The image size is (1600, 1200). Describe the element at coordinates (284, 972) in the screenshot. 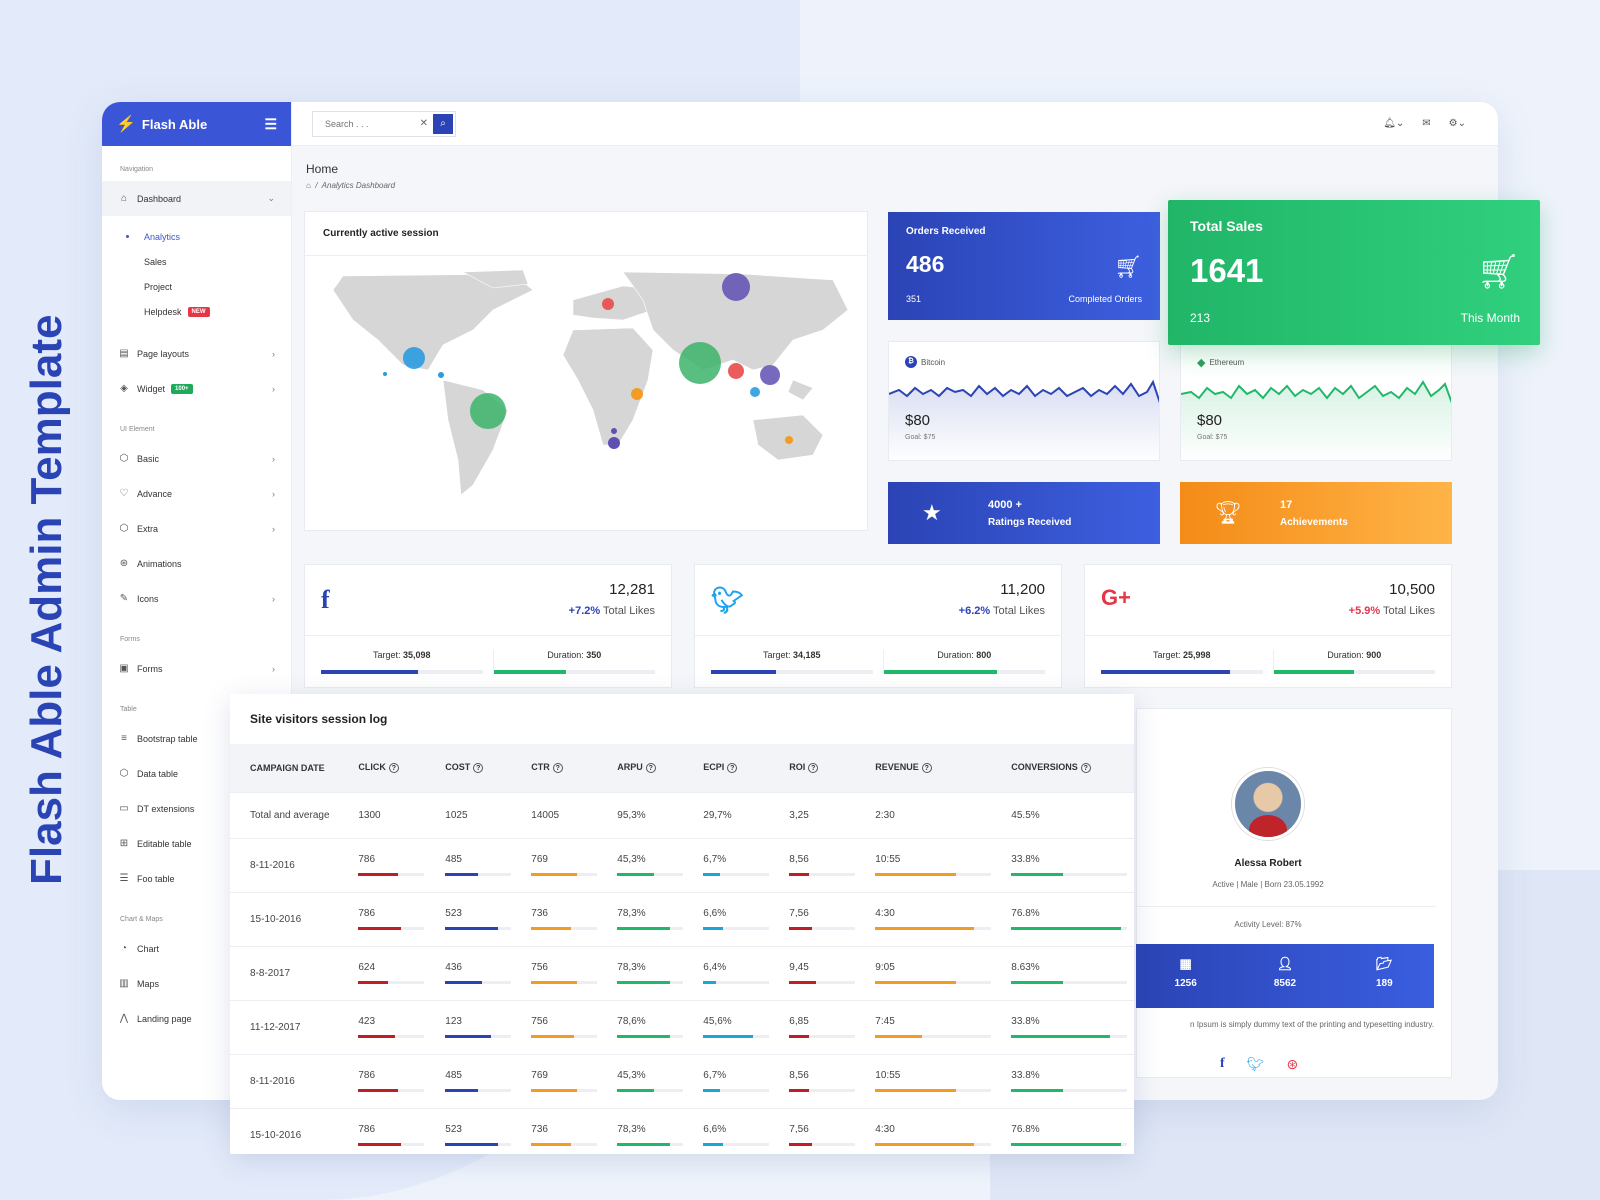

I see `table-cell: 8-8-2017` at that location.